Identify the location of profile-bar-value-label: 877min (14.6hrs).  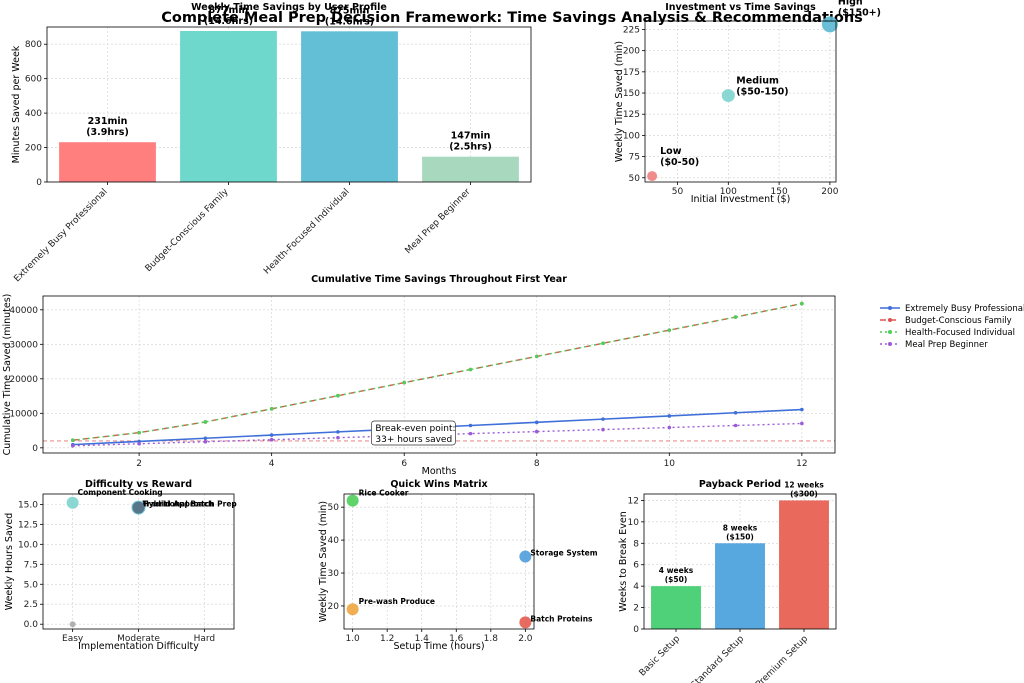
(228, 16).